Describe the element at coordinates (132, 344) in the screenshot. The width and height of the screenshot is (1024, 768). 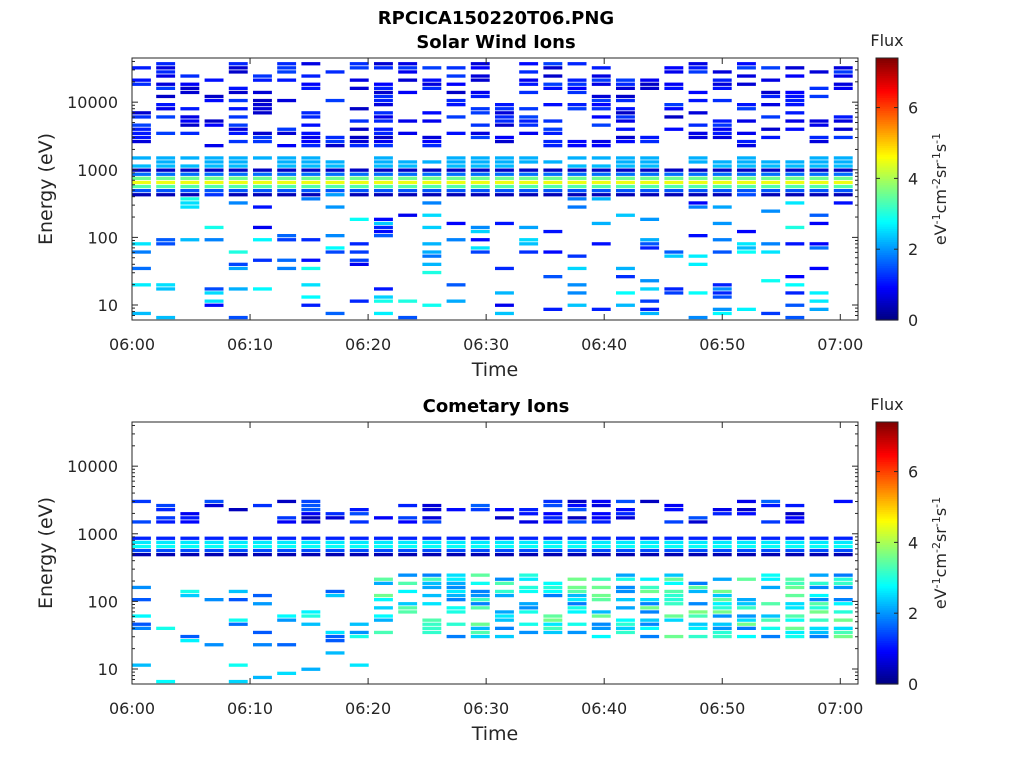
I see `x-tick-label: 06:00` at that location.